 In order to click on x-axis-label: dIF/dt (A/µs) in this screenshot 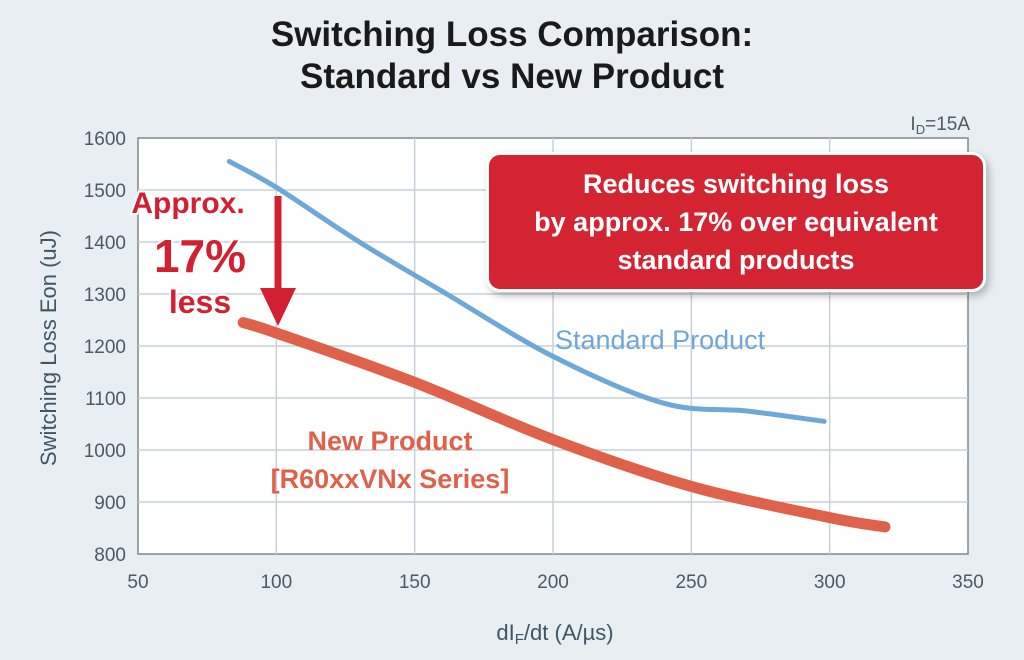, I will do `click(554, 634)`.